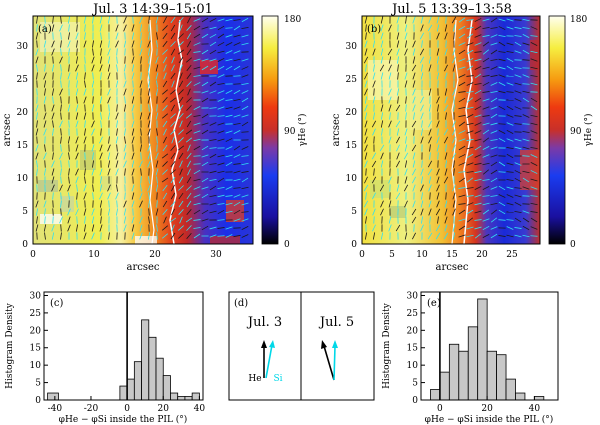  I want to click on panel-a-colorbar-tick: 180, so click(292, 20).